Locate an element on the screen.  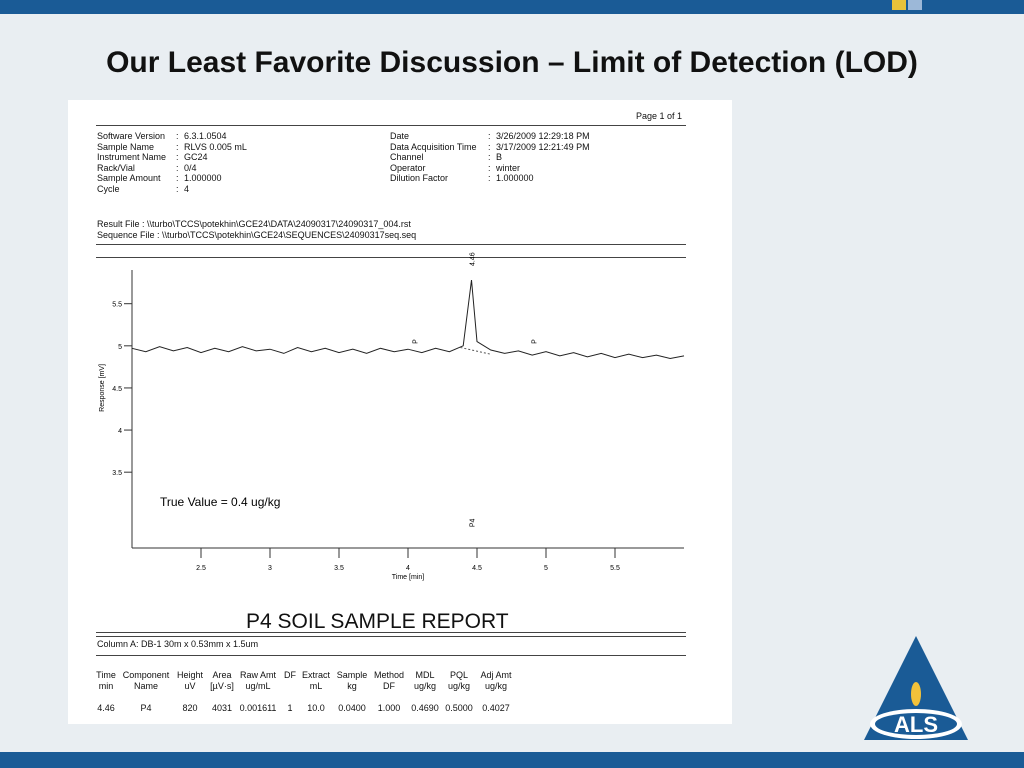
table-cell: 1.000 is located at coordinates (389, 708).